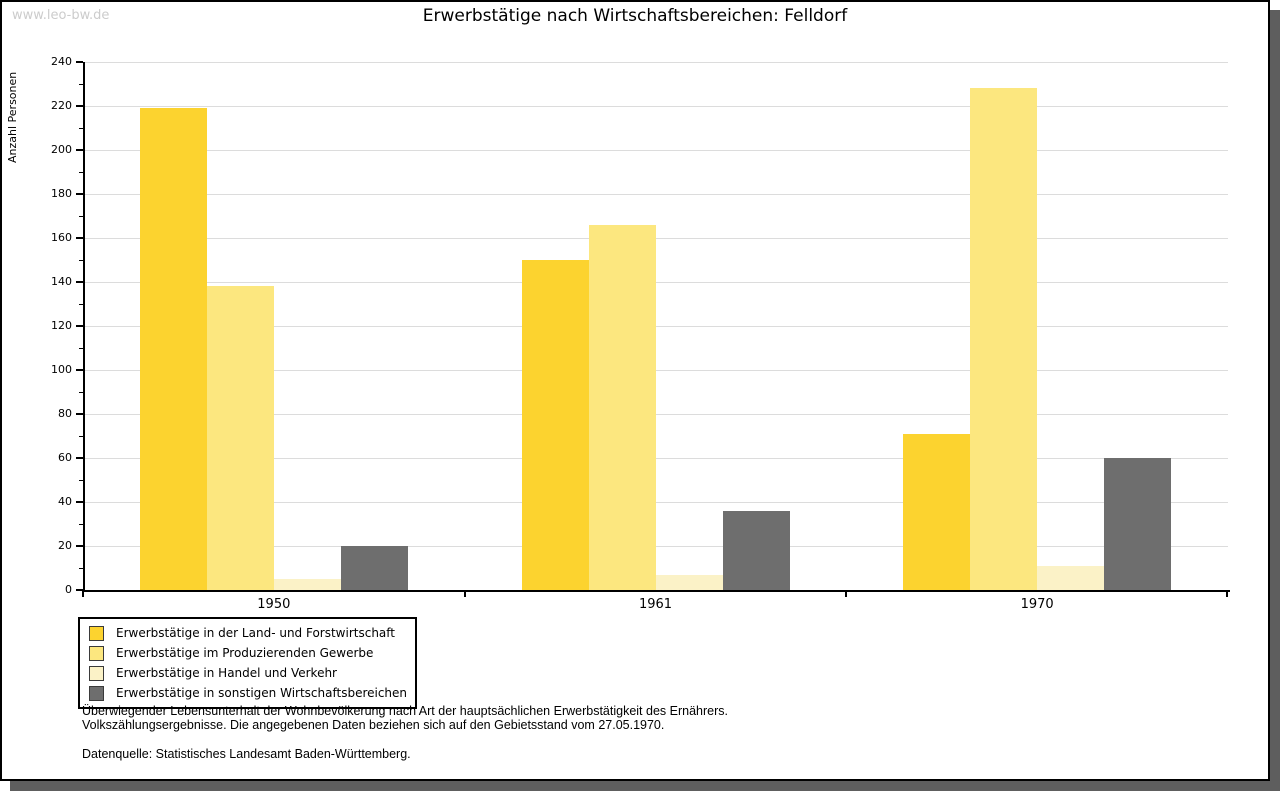 The height and width of the screenshot is (791, 1280). What do you see at coordinates (61, 369) in the screenshot?
I see `y-tick-label: 100` at bounding box center [61, 369].